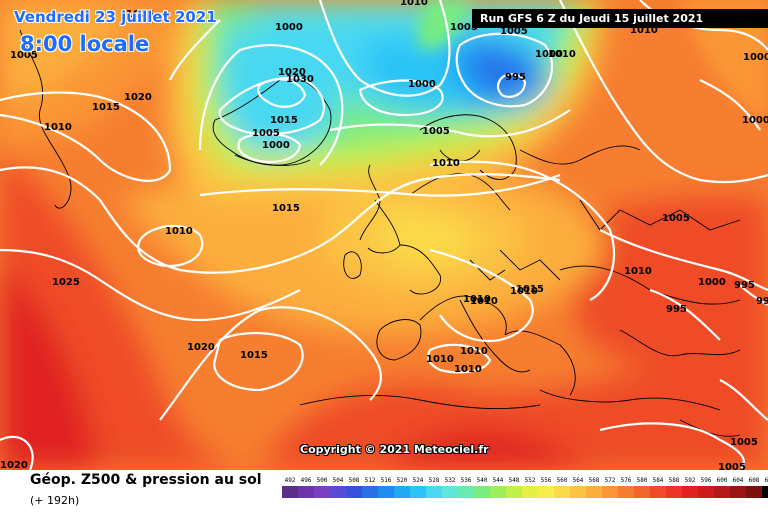 This screenshot has width=768, height=512. I want to click on legend-swatch: 516, so click(386, 487).